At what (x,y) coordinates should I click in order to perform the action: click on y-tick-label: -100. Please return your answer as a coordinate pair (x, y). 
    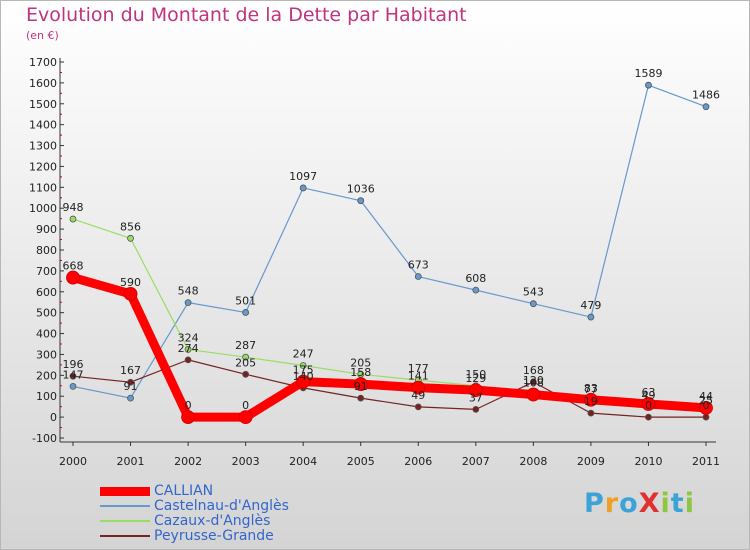
    Looking at the image, I should click on (44, 438).